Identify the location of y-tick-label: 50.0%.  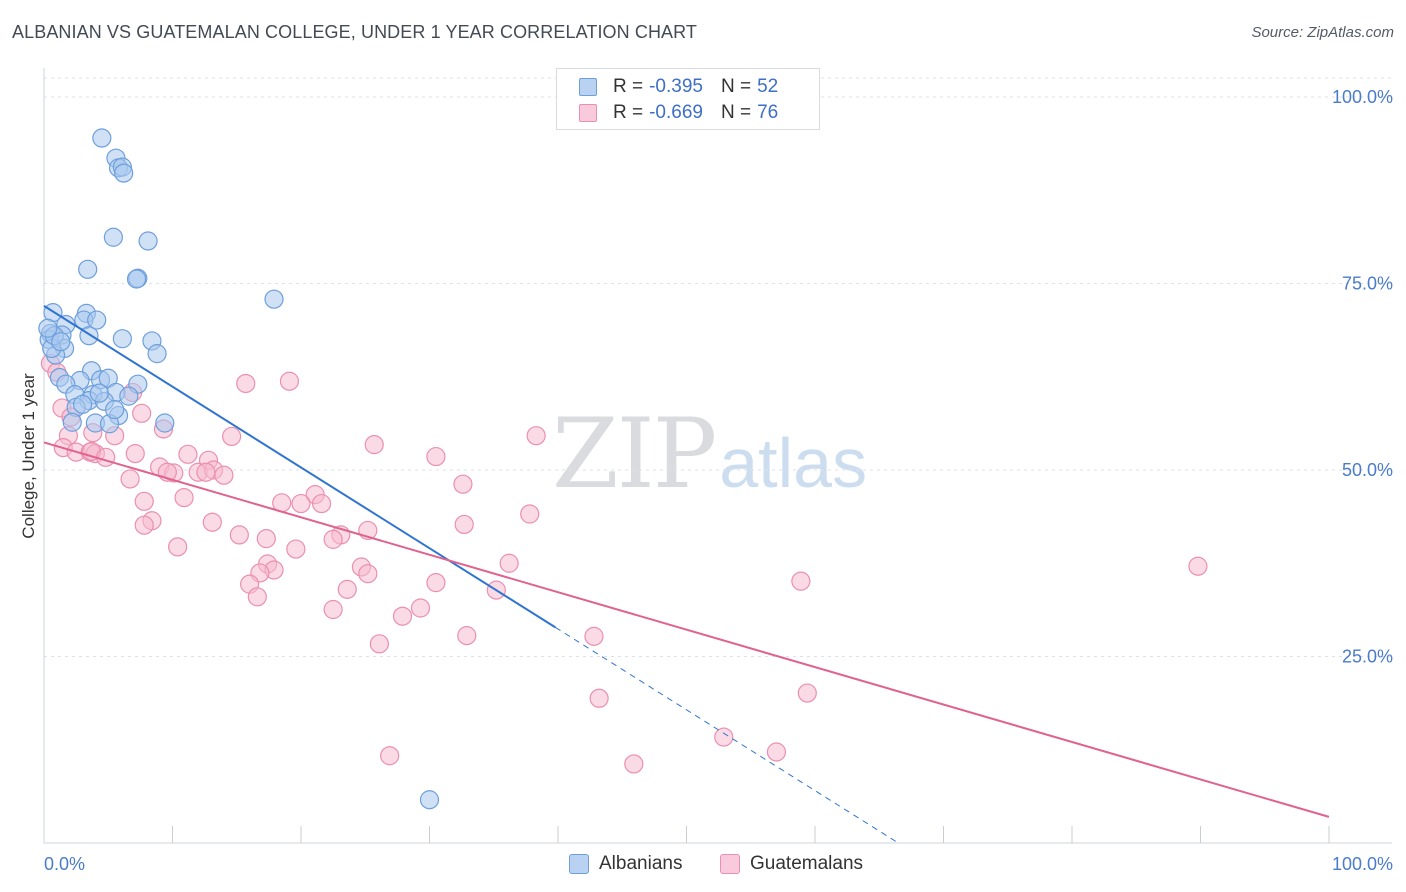
(1367, 470).